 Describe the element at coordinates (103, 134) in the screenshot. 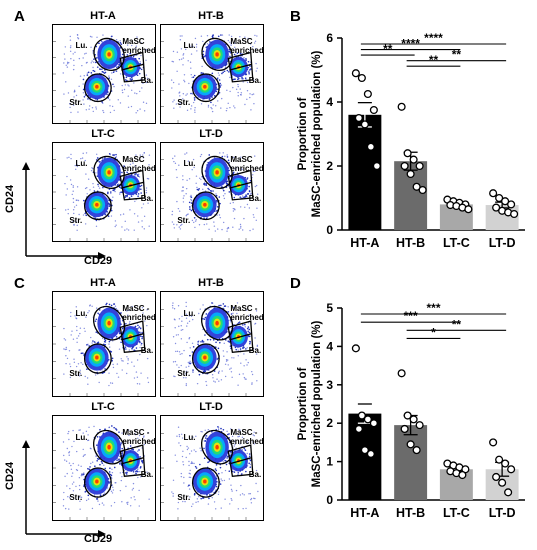

I see `flow-title-a-3: LT-C` at that location.